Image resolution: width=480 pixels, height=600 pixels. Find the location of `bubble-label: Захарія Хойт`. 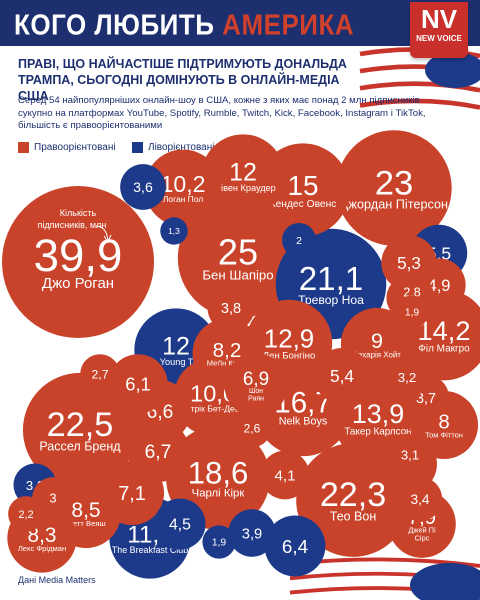

bubble-label: Захарія Хойт is located at coordinates (377, 354).